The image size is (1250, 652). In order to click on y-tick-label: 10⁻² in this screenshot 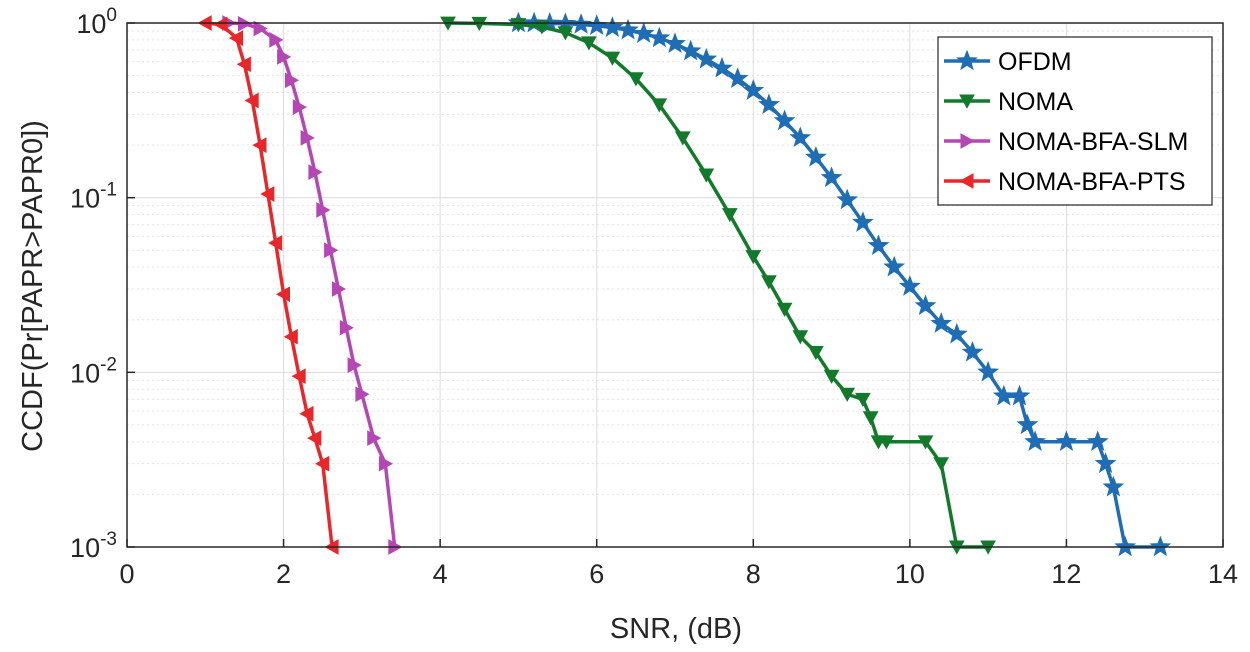, I will do `click(93, 371)`.